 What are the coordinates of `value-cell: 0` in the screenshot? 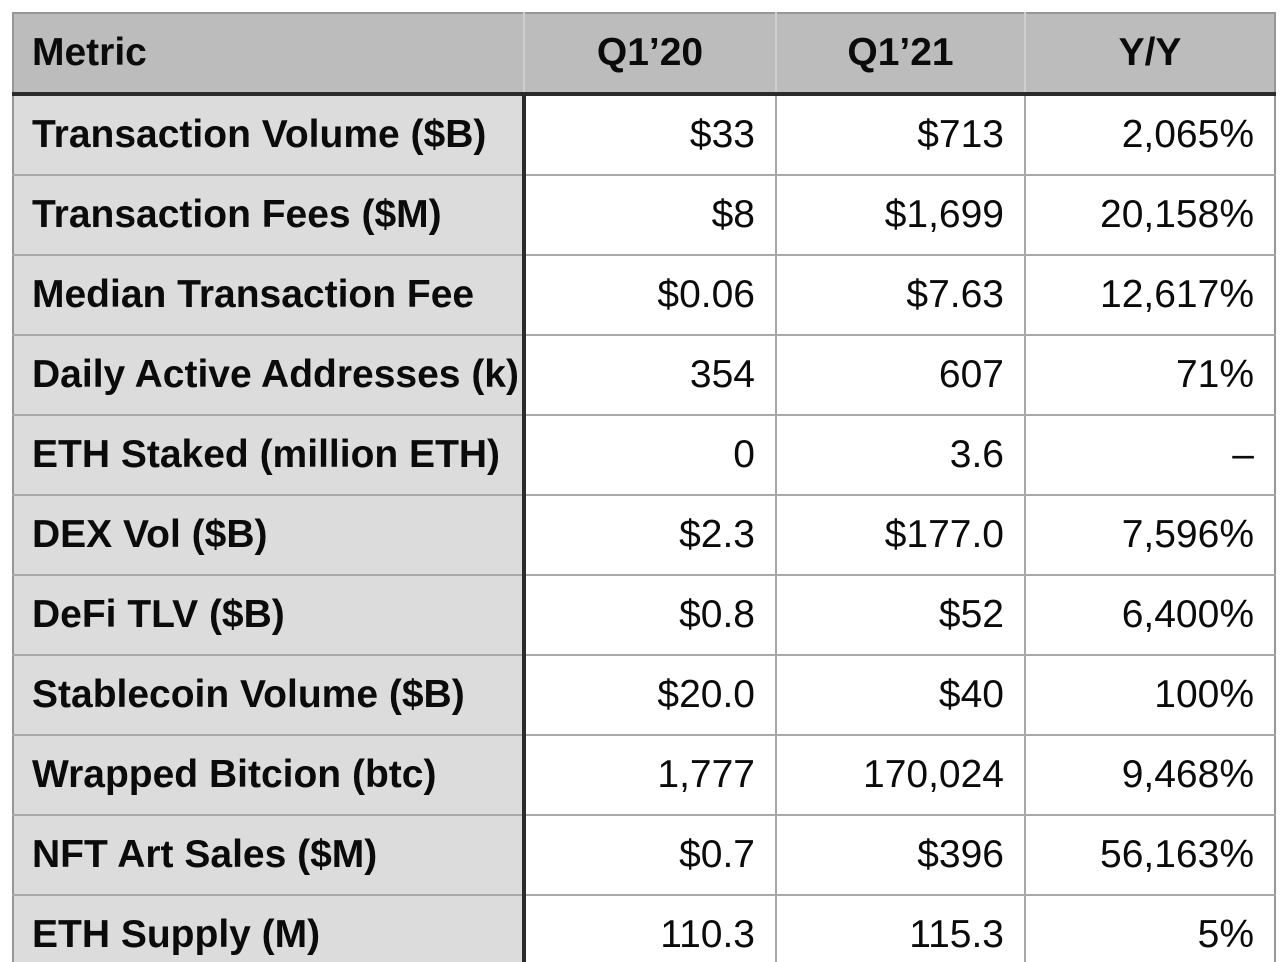 It's located at (649, 454).